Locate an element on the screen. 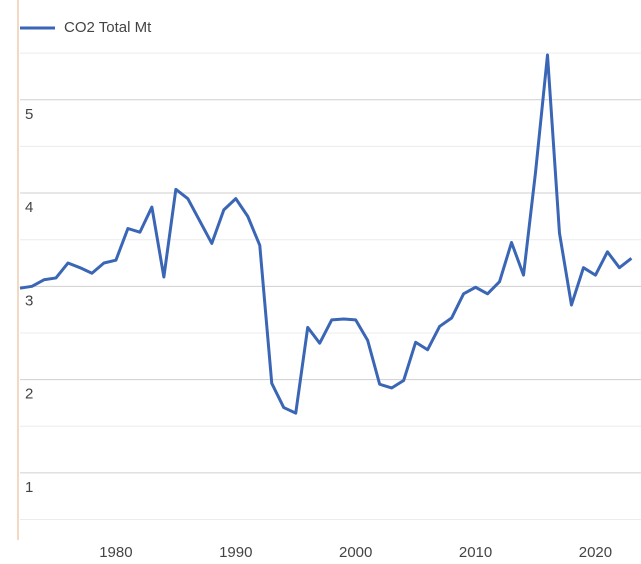  y-tick-label: 2 is located at coordinates (29, 394).